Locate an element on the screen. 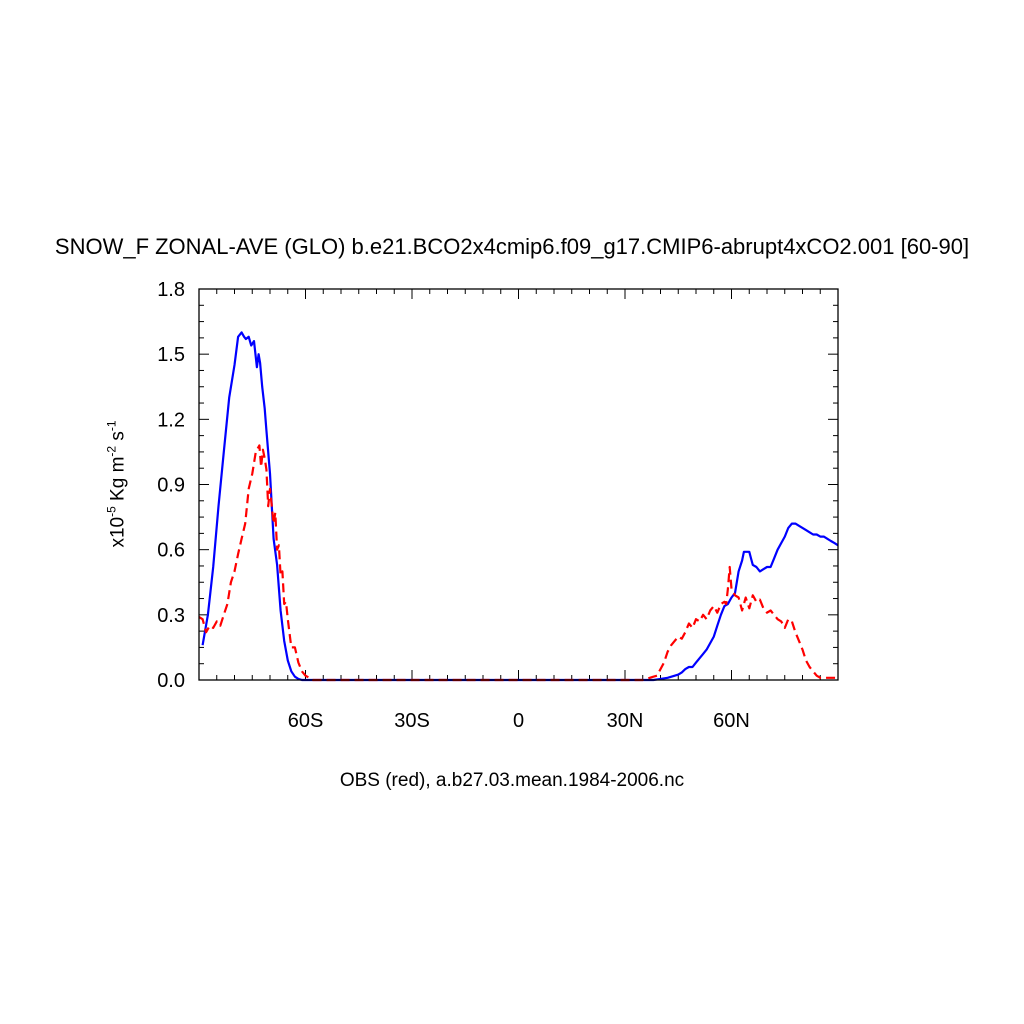  y-tick-label: 0.0 is located at coordinates (171, 681).